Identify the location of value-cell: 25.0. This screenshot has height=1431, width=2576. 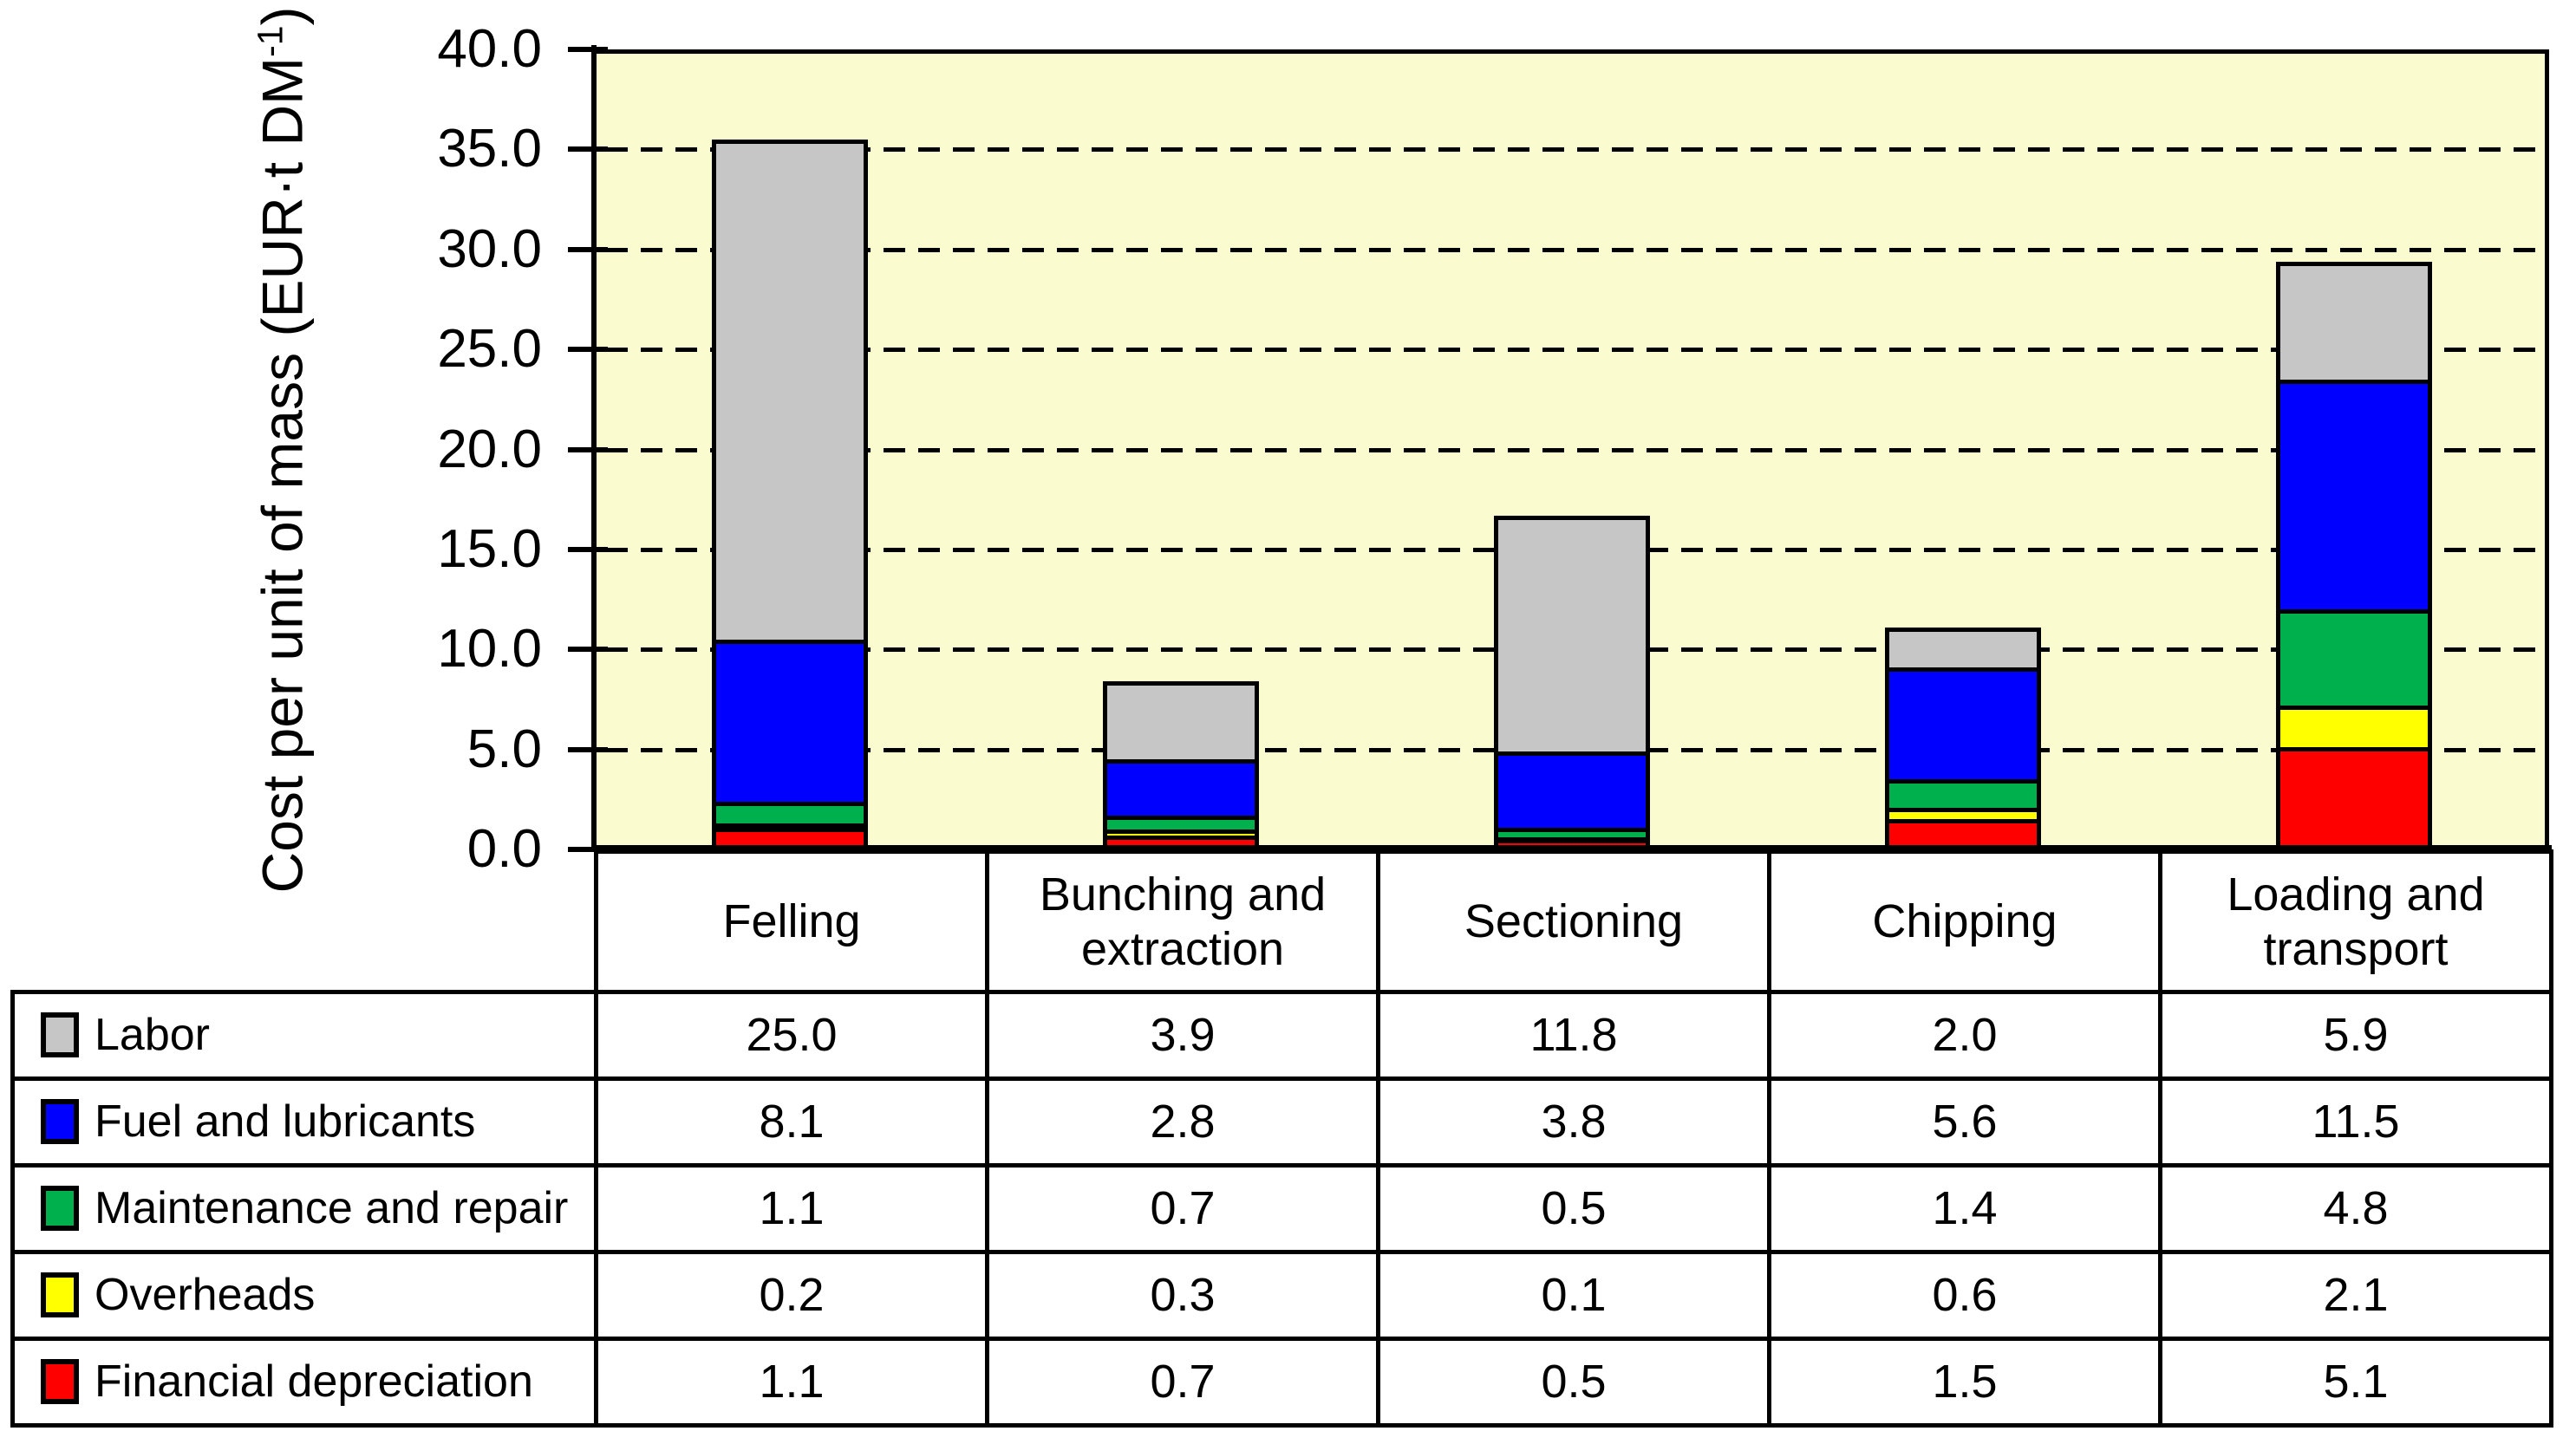
(792, 1035).